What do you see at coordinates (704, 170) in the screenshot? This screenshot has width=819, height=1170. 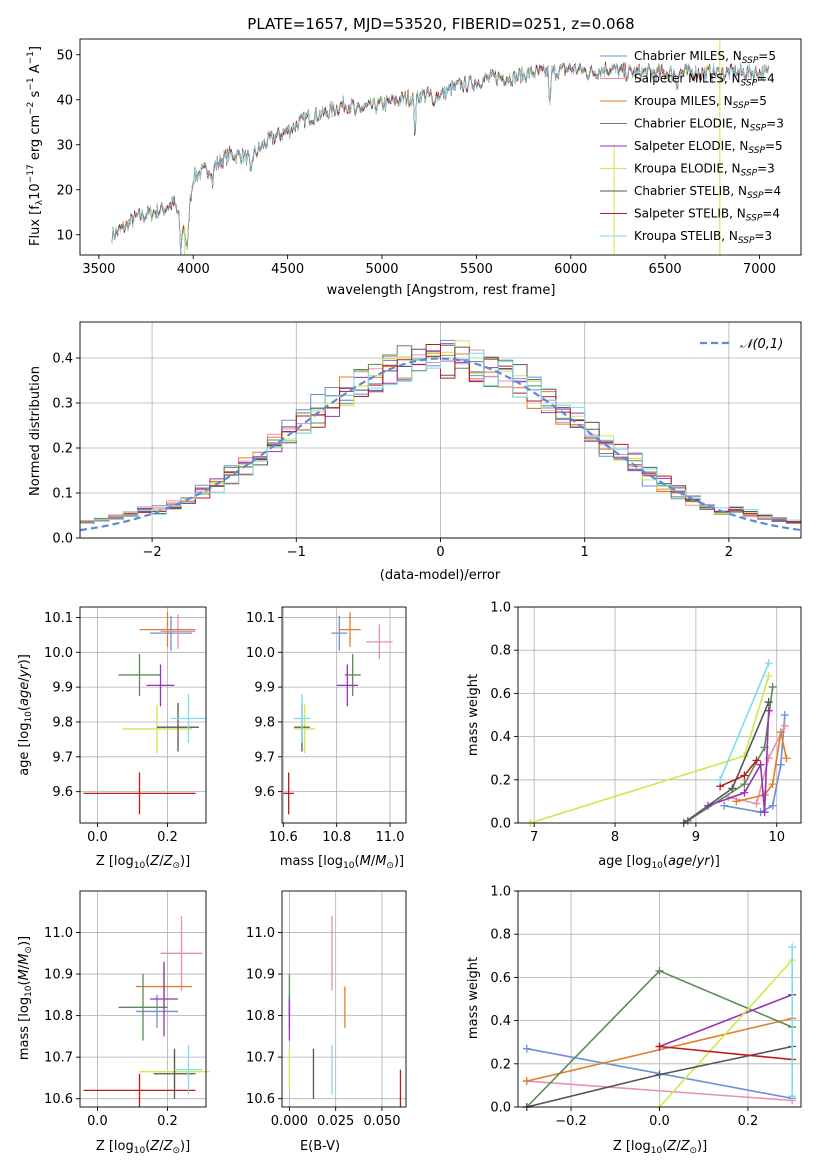 I see `legend-label-5: Kroupa ELODIE, NSSP=3` at bounding box center [704, 170].